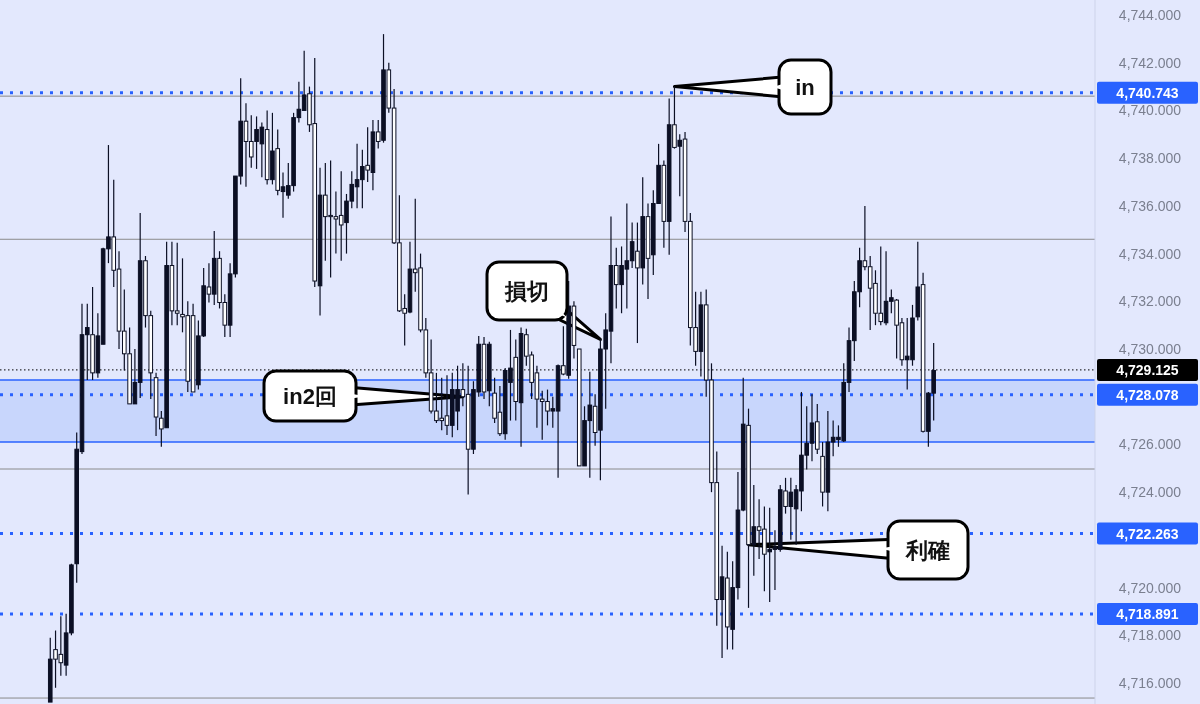  What do you see at coordinates (1147, 92) in the screenshot?
I see `ref-line-label: 4,740.743` at bounding box center [1147, 92].